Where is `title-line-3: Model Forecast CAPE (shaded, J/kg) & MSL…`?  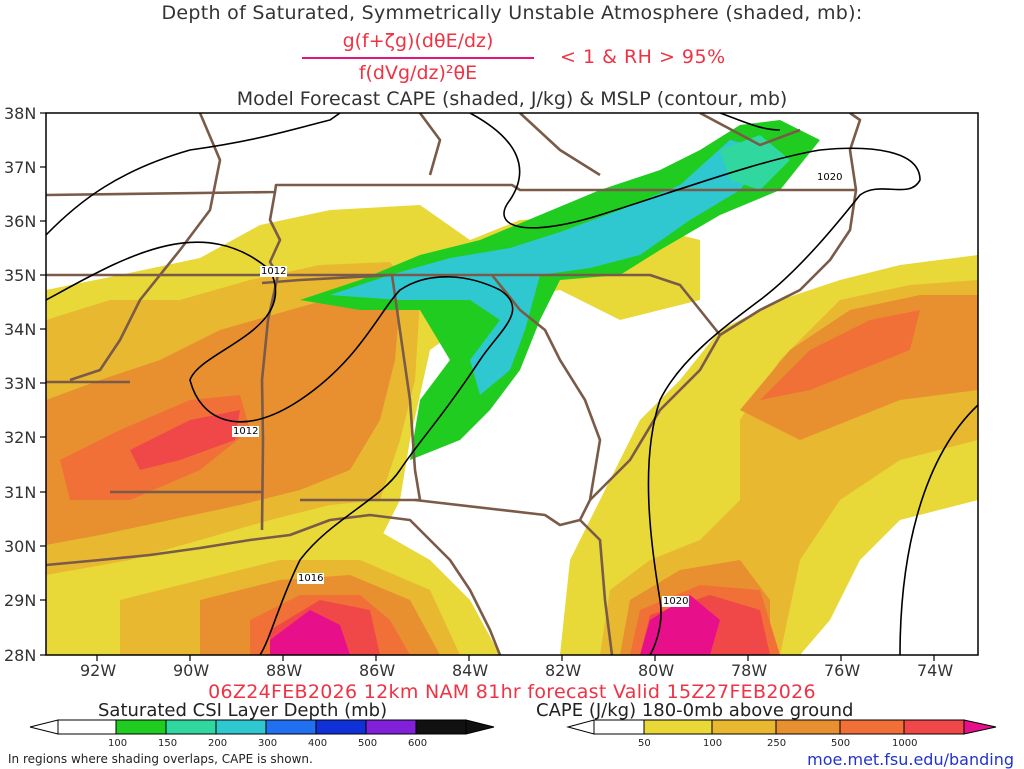 title-line-3: Model Forecast CAPE (shaded, J/kg) & MSL… is located at coordinates (512, 99).